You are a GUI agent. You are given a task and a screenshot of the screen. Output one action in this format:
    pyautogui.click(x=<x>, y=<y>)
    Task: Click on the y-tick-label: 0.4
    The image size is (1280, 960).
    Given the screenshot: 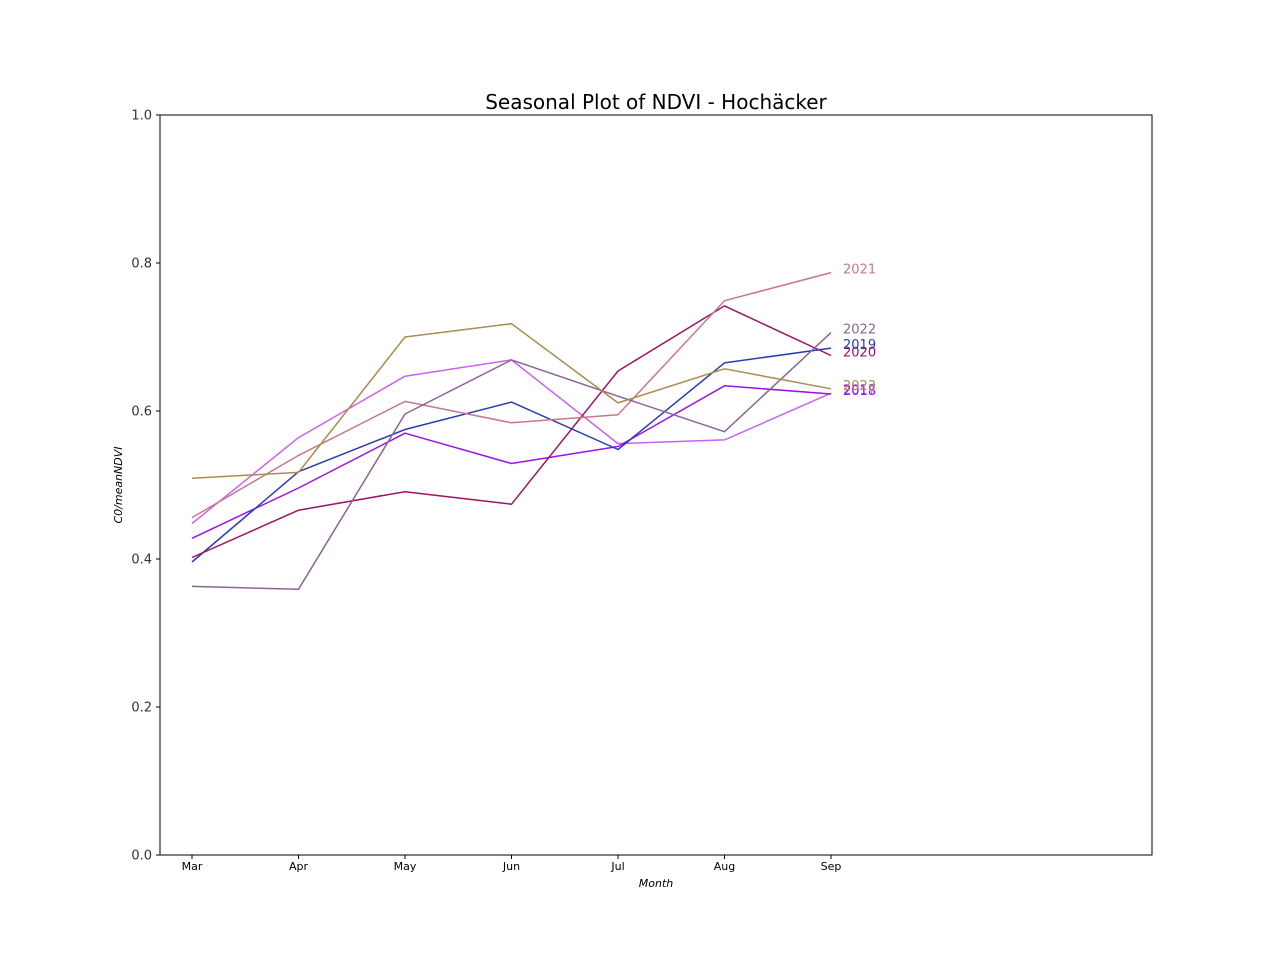 What is the action you would take?
    pyautogui.click(x=141, y=560)
    